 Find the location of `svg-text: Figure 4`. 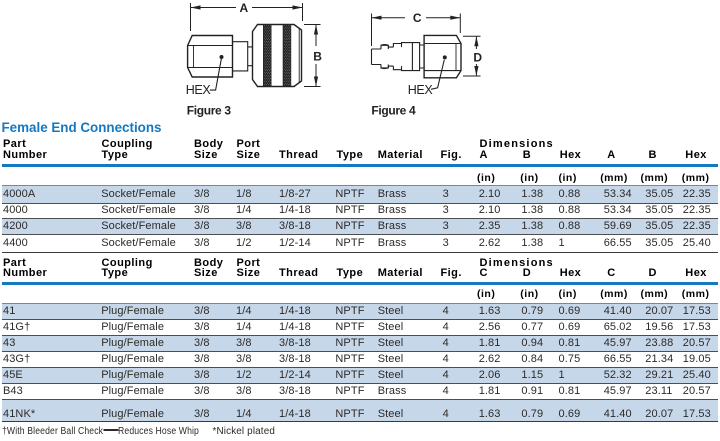

svg-text: Figure 4 is located at coordinates (393, 111).